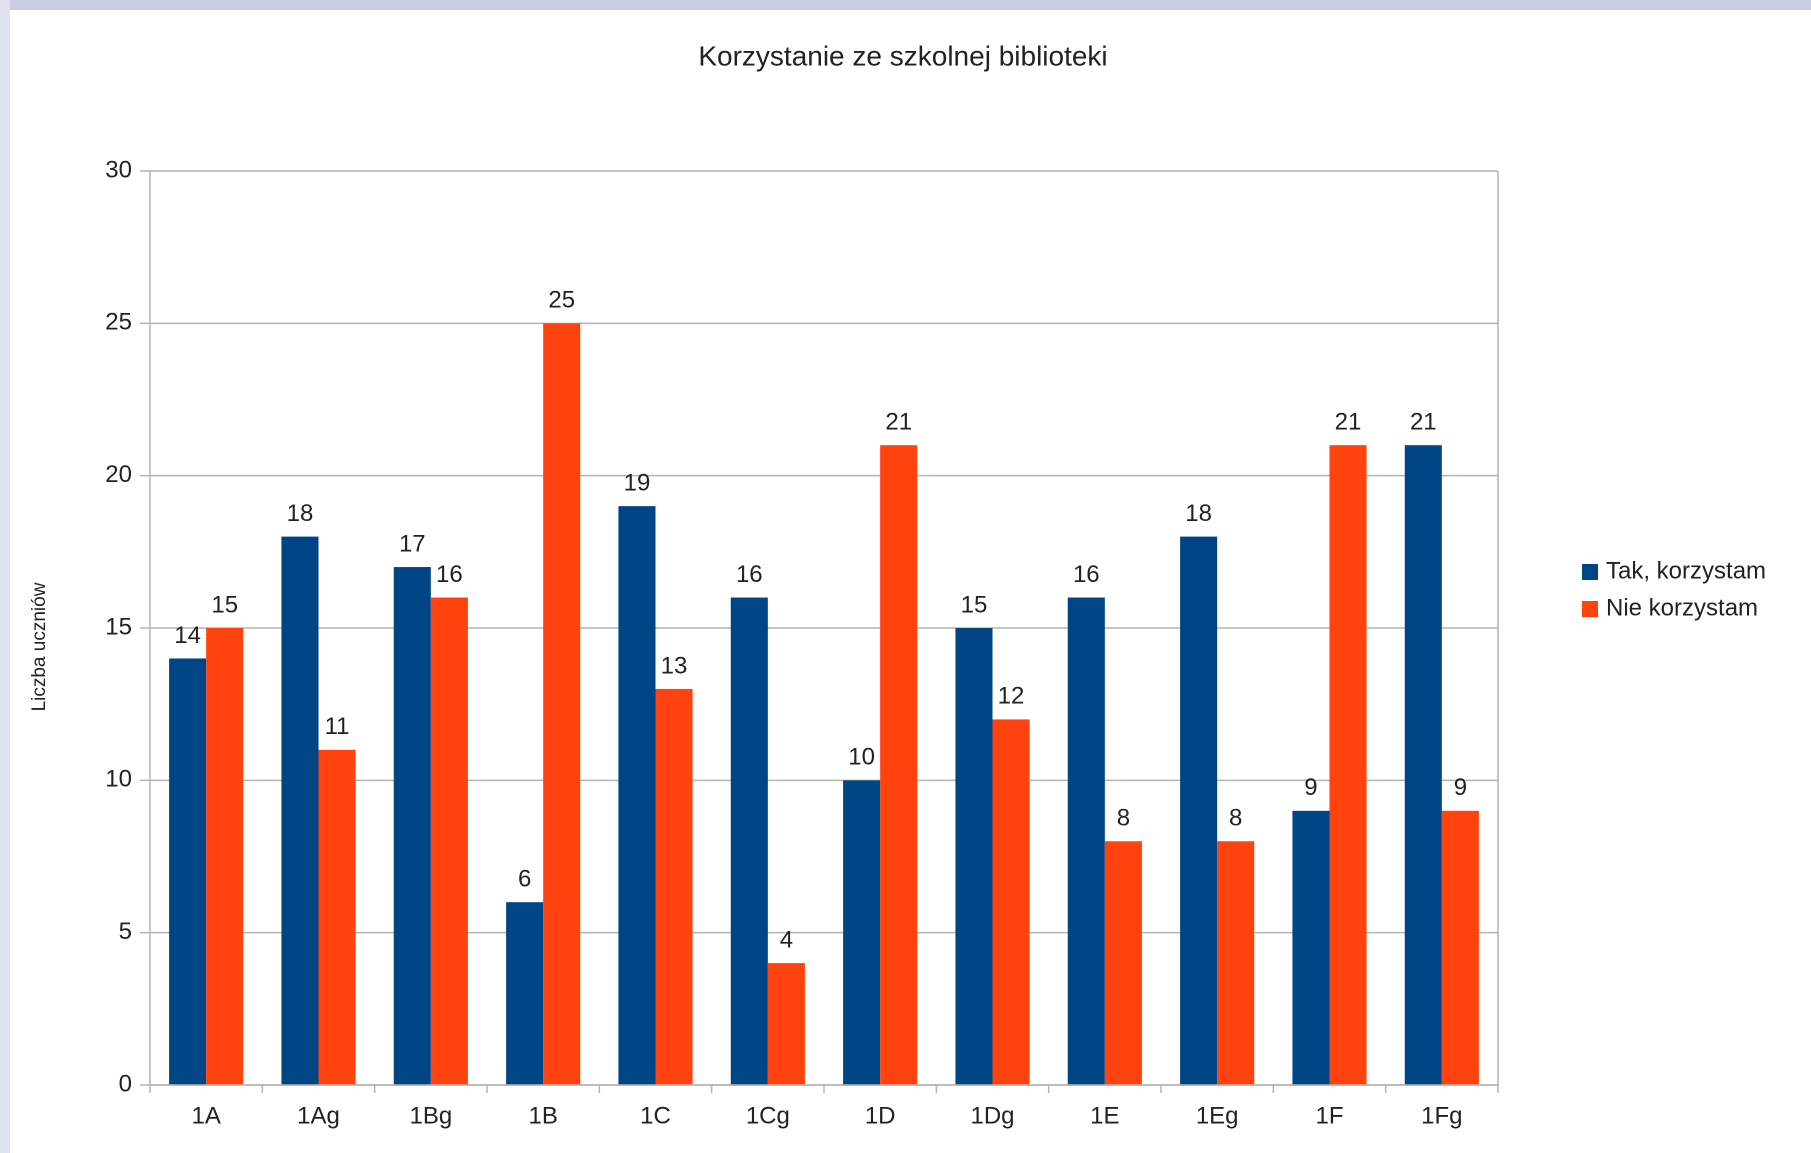  What do you see at coordinates (125, 931) in the screenshot?
I see `y-tick-label: 5` at bounding box center [125, 931].